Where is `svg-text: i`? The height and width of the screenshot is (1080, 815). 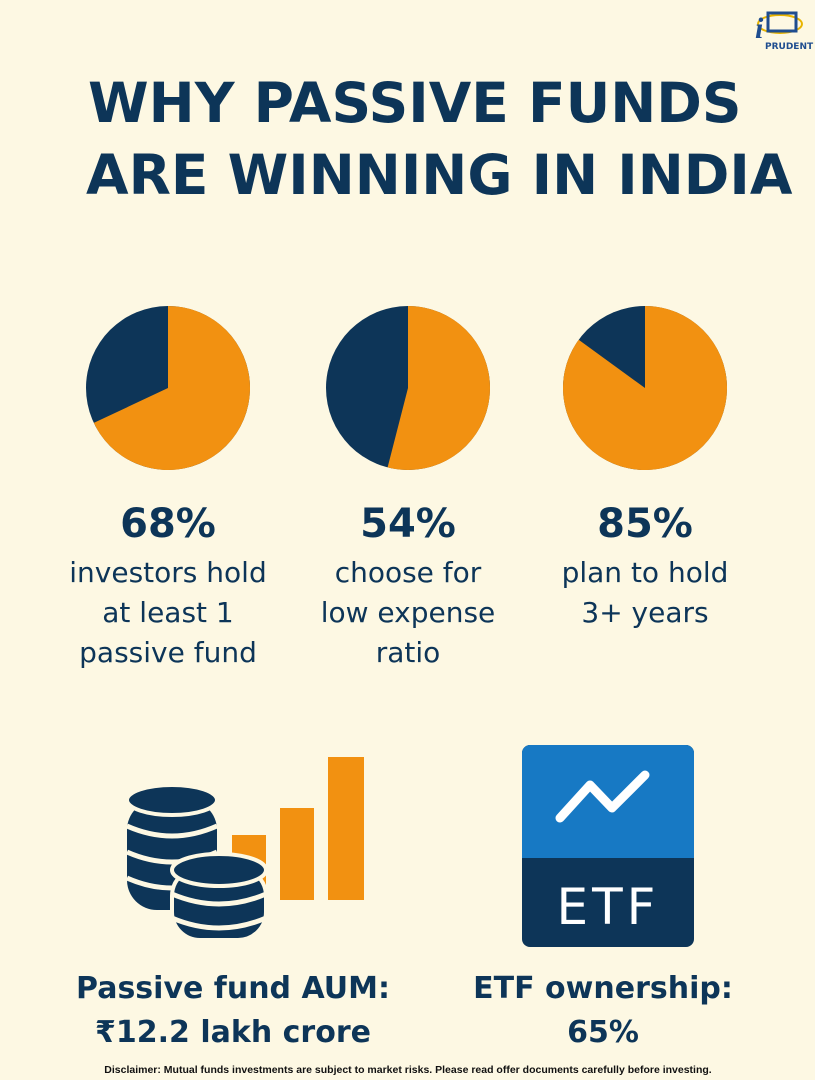 svg-text: i is located at coordinates (759, 28).